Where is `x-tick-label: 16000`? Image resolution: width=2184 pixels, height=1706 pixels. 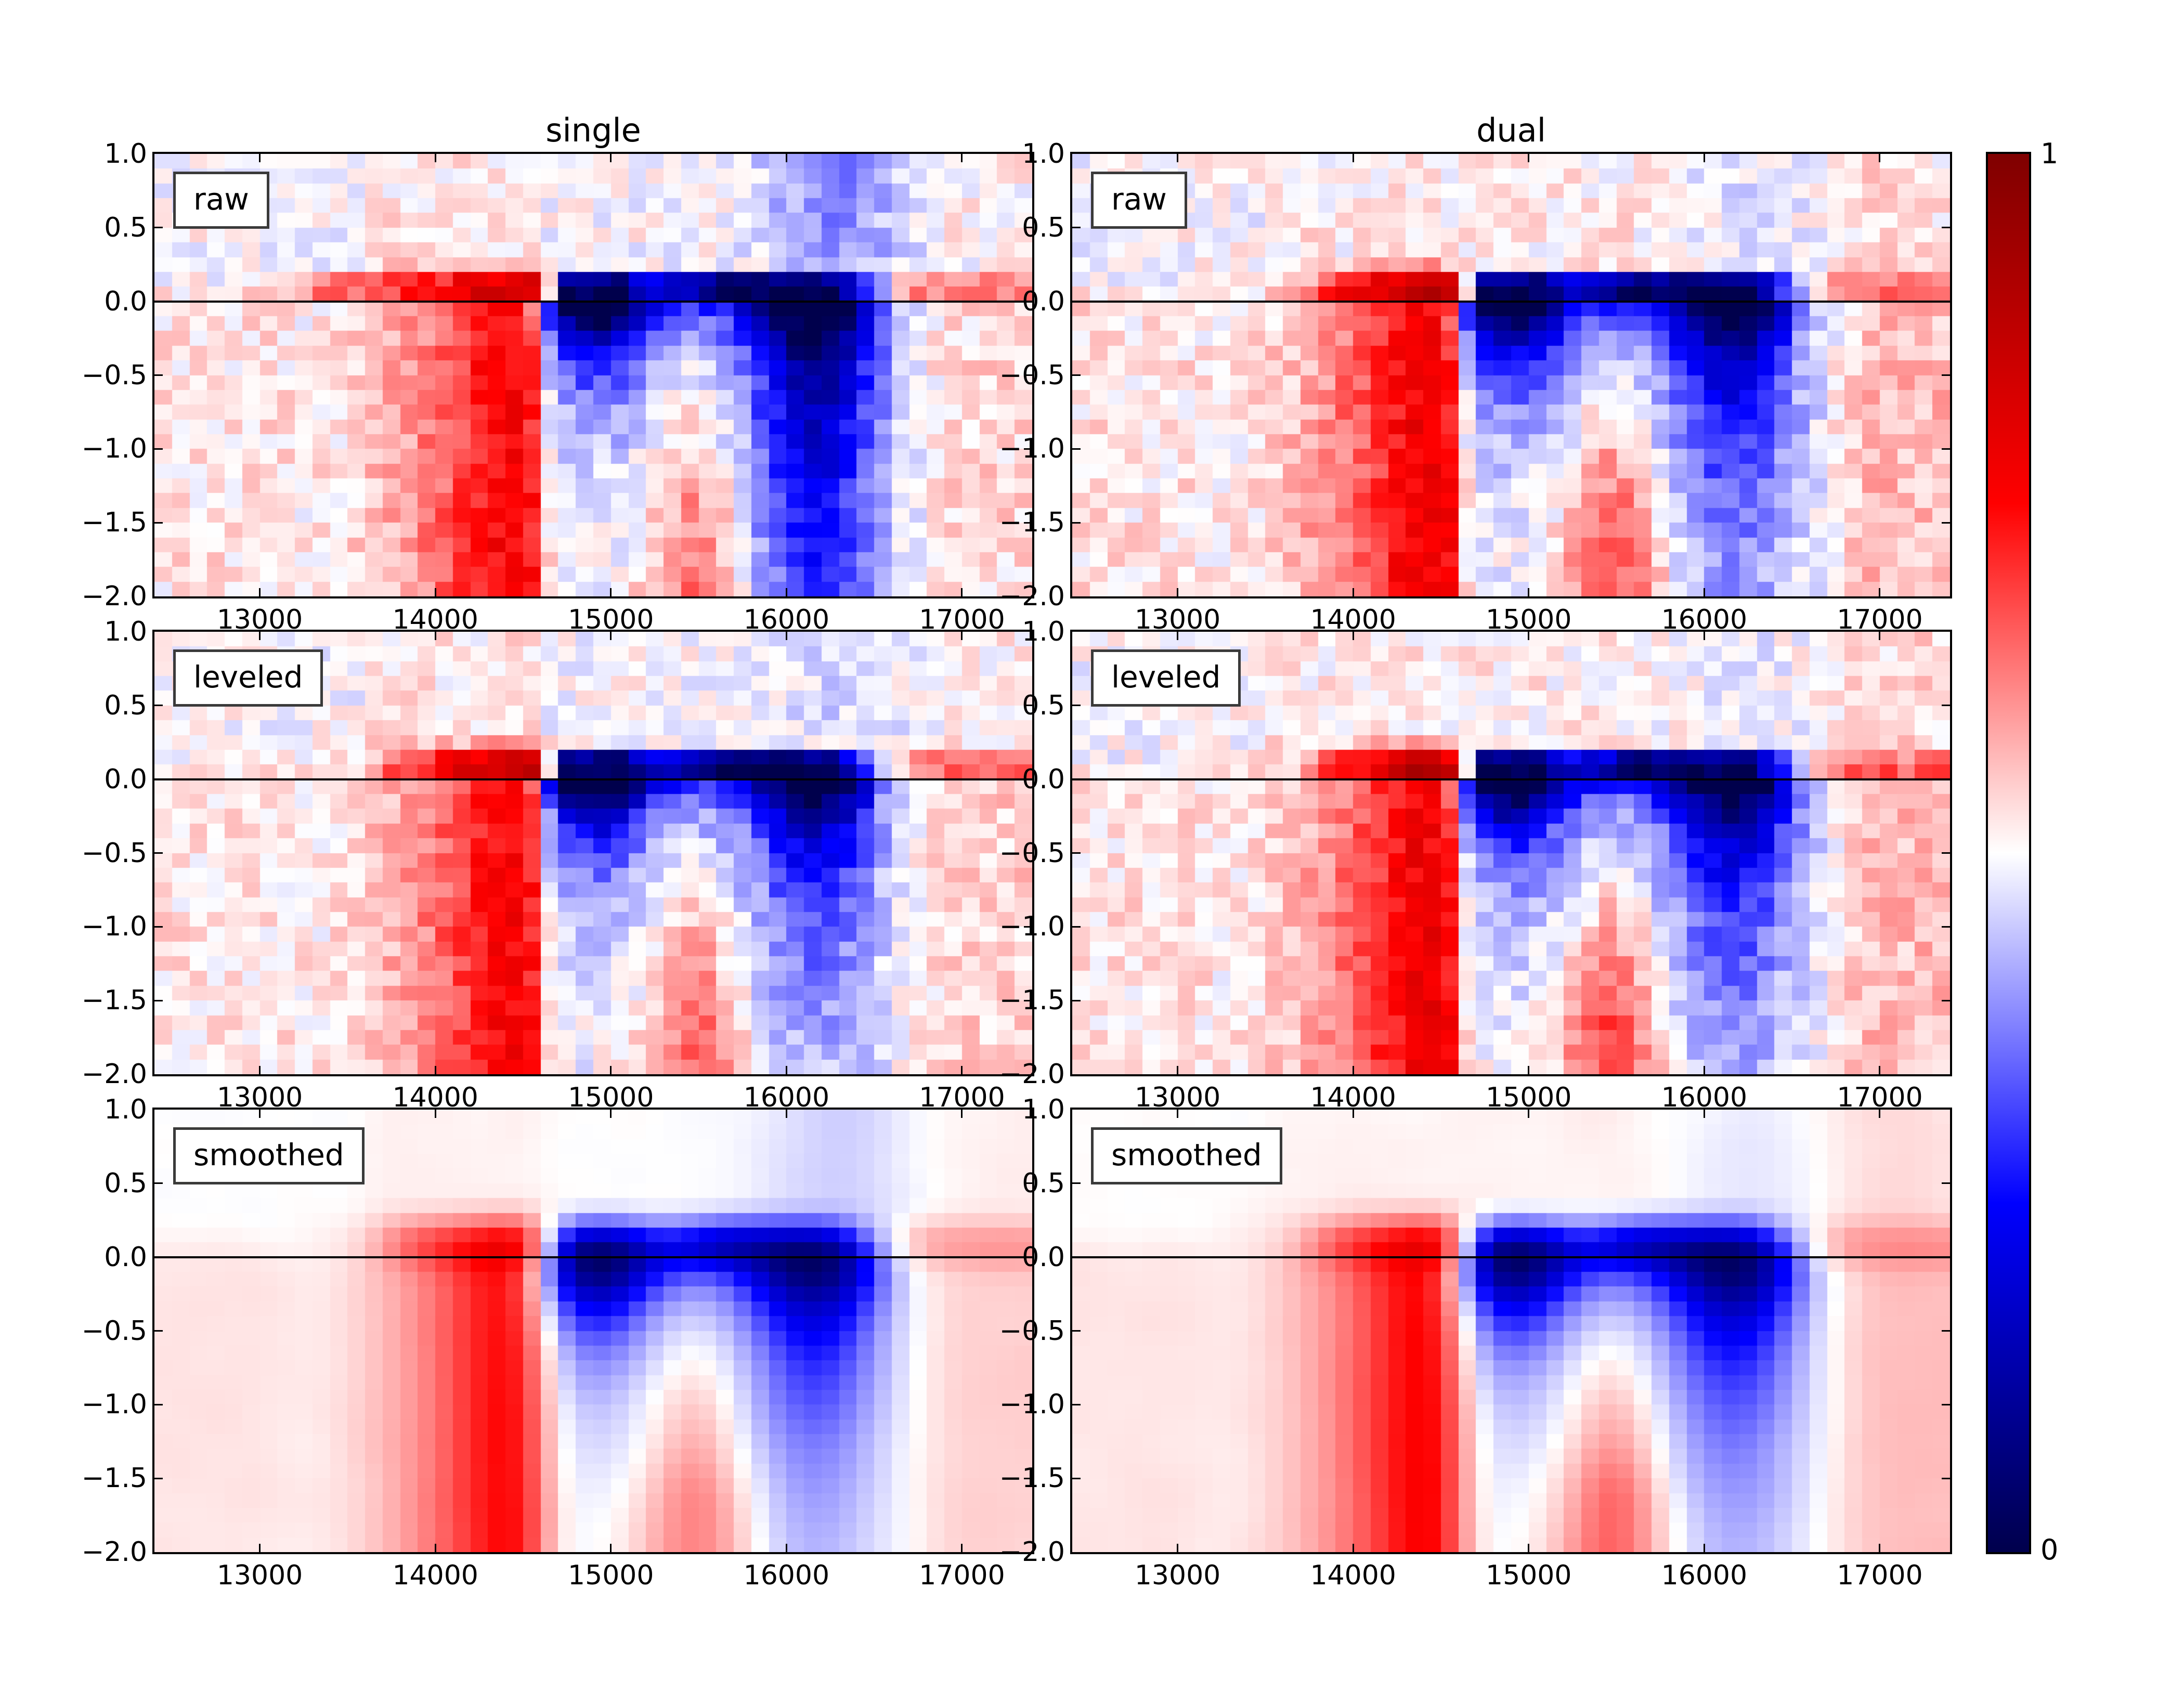 x-tick-label: 16000 is located at coordinates (786, 1575).